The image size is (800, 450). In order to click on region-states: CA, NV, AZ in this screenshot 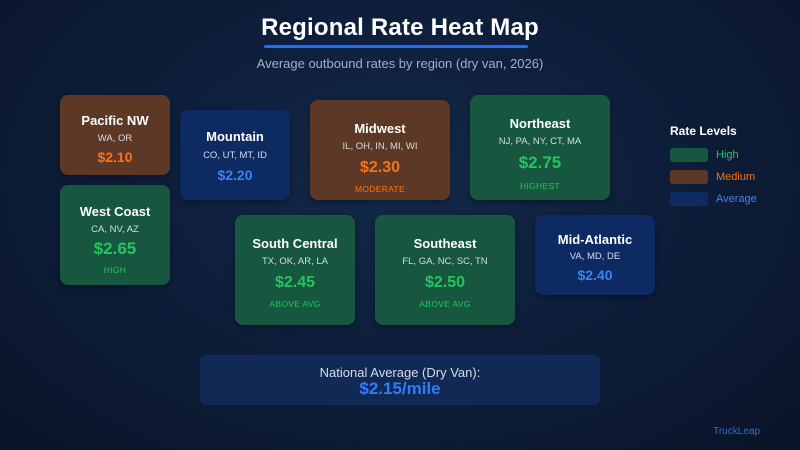, I will do `click(115, 229)`.